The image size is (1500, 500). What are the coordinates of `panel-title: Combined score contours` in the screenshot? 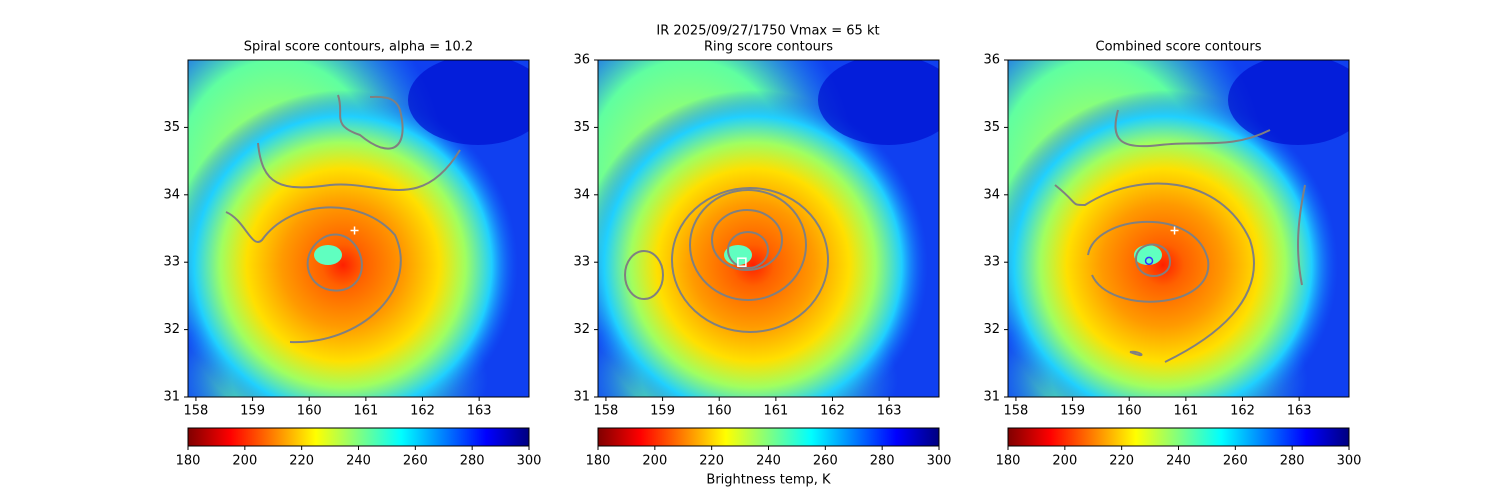 It's located at (1179, 47).